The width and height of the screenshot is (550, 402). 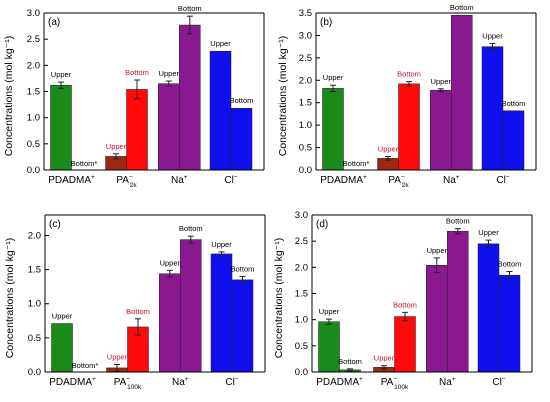 I want to click on panel-label: (b), so click(x=326, y=22).